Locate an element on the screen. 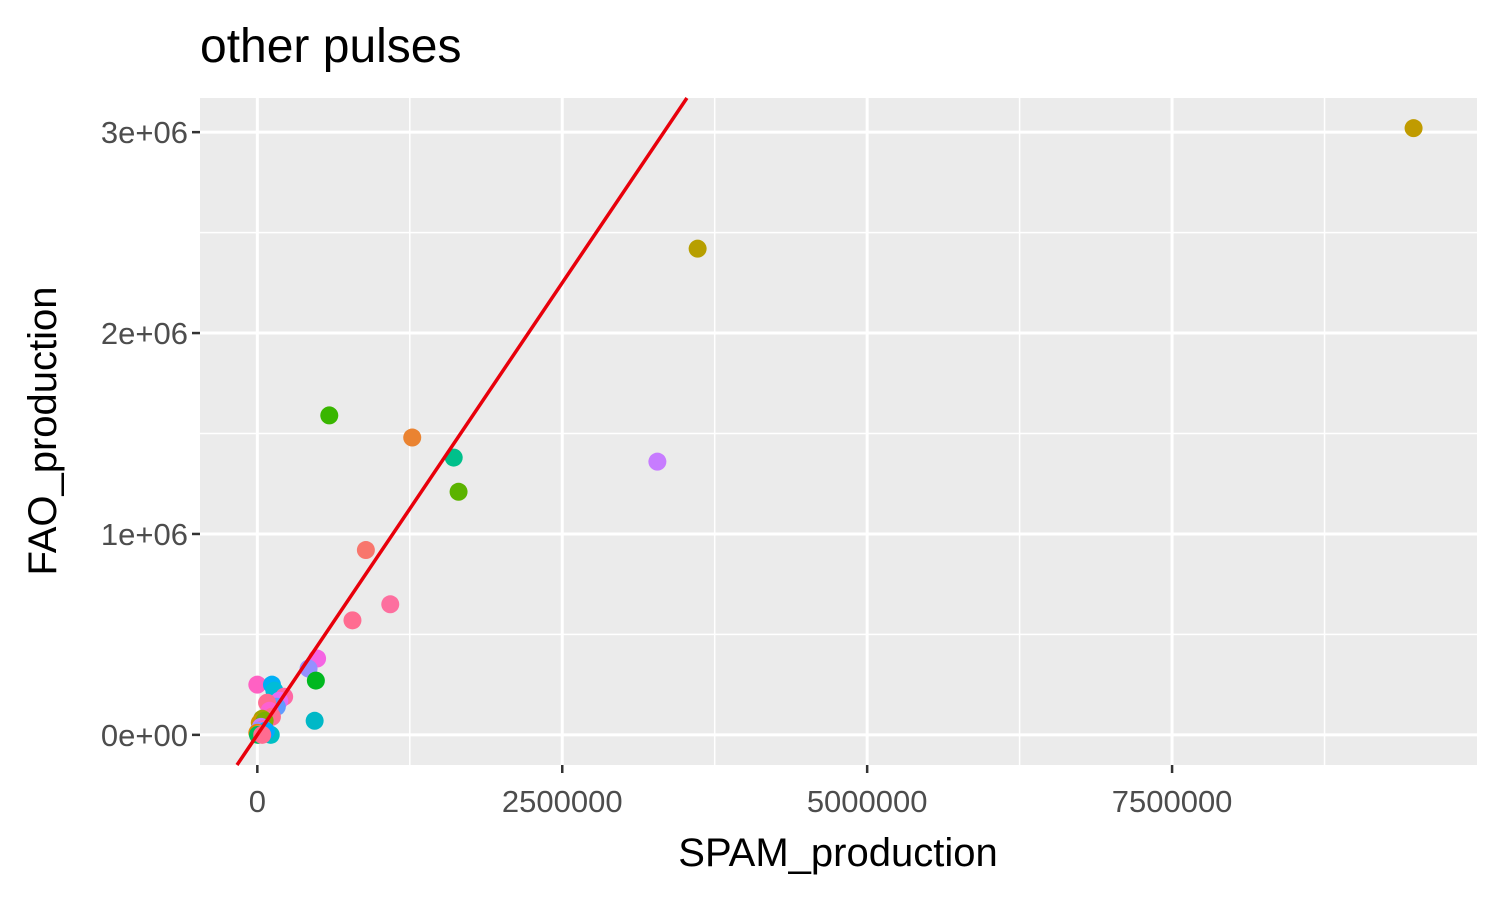  y-tick-label: 0e+00 is located at coordinates (144, 735).